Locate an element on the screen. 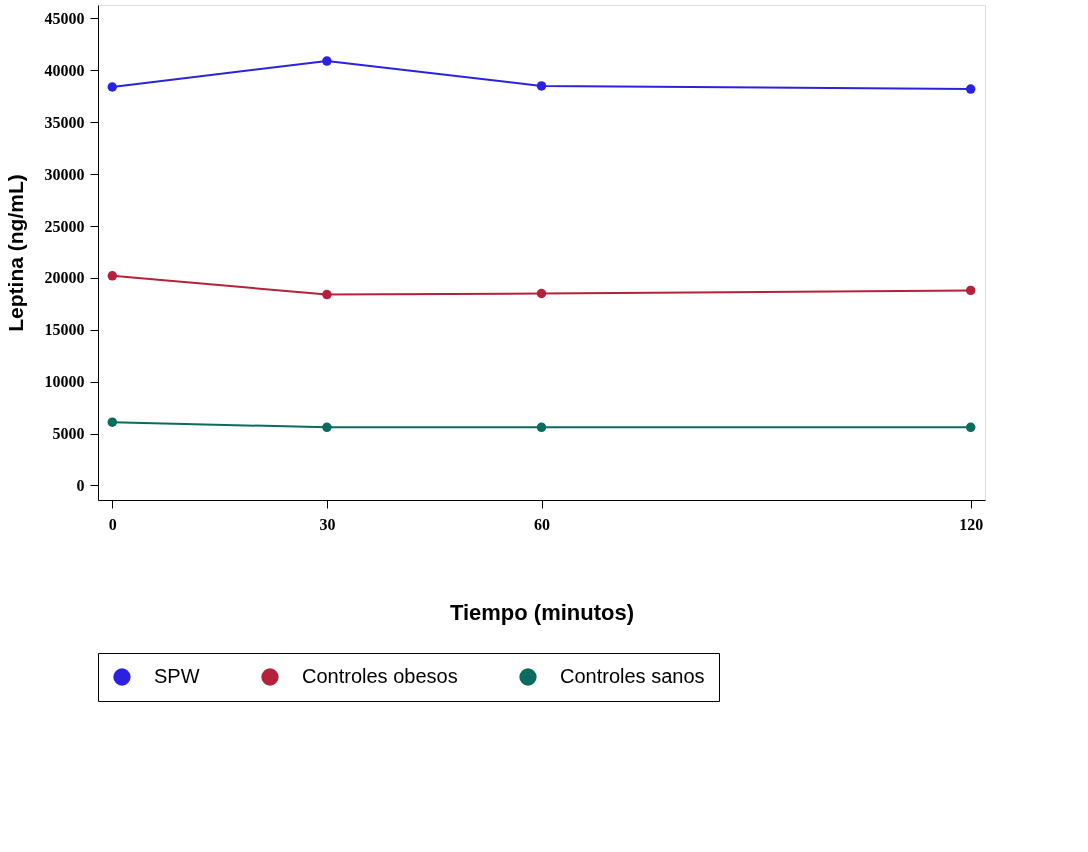  x-tick-label: 30 is located at coordinates (327, 524).